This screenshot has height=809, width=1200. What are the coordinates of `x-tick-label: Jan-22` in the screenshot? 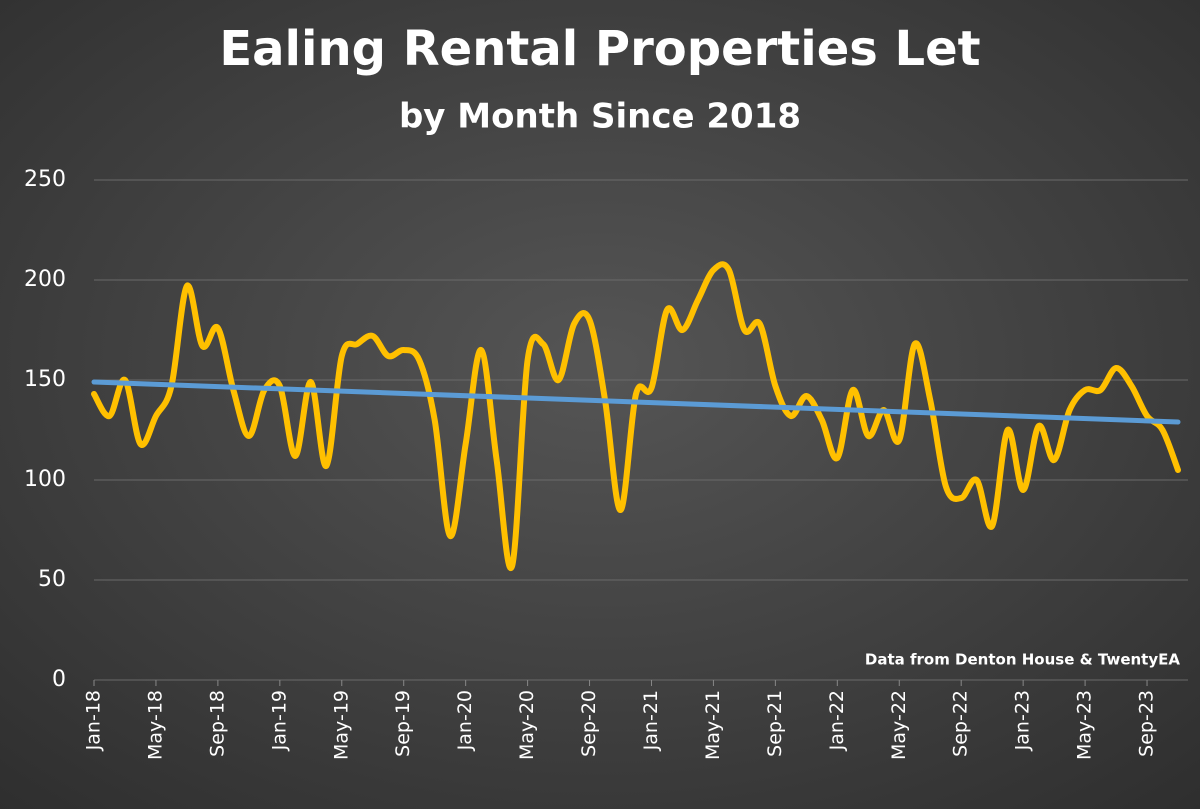 It's located at (837, 720).